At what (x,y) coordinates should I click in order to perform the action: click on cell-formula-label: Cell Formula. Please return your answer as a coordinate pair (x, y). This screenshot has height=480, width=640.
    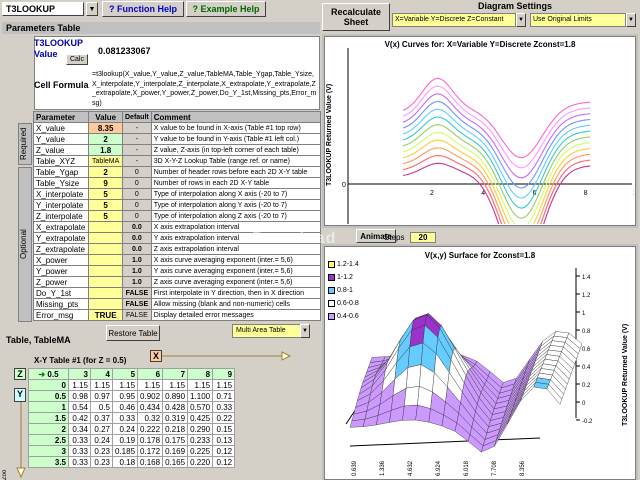
    Looking at the image, I should click on (61, 85).